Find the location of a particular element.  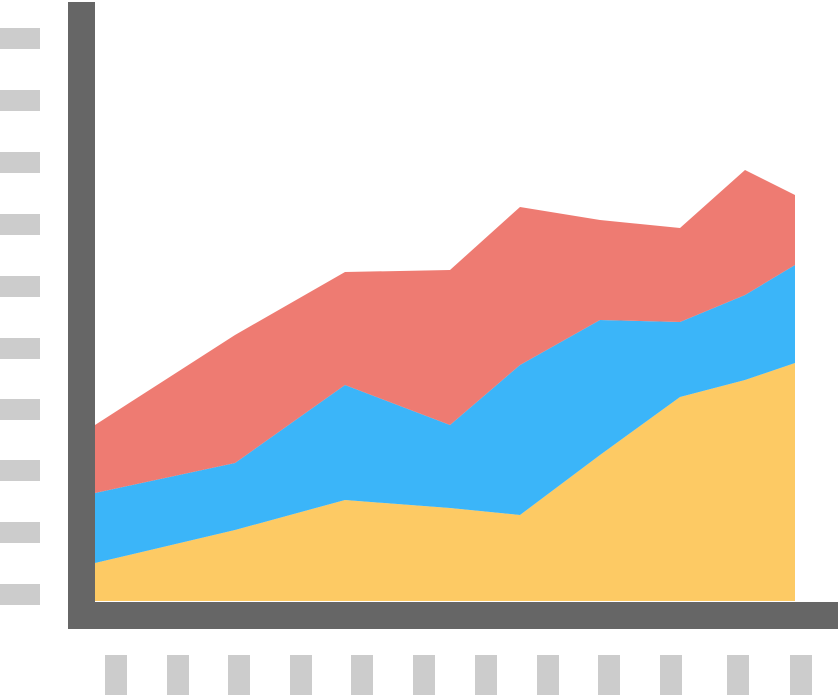

y-label-placeholders is located at coordinates (20, 316).